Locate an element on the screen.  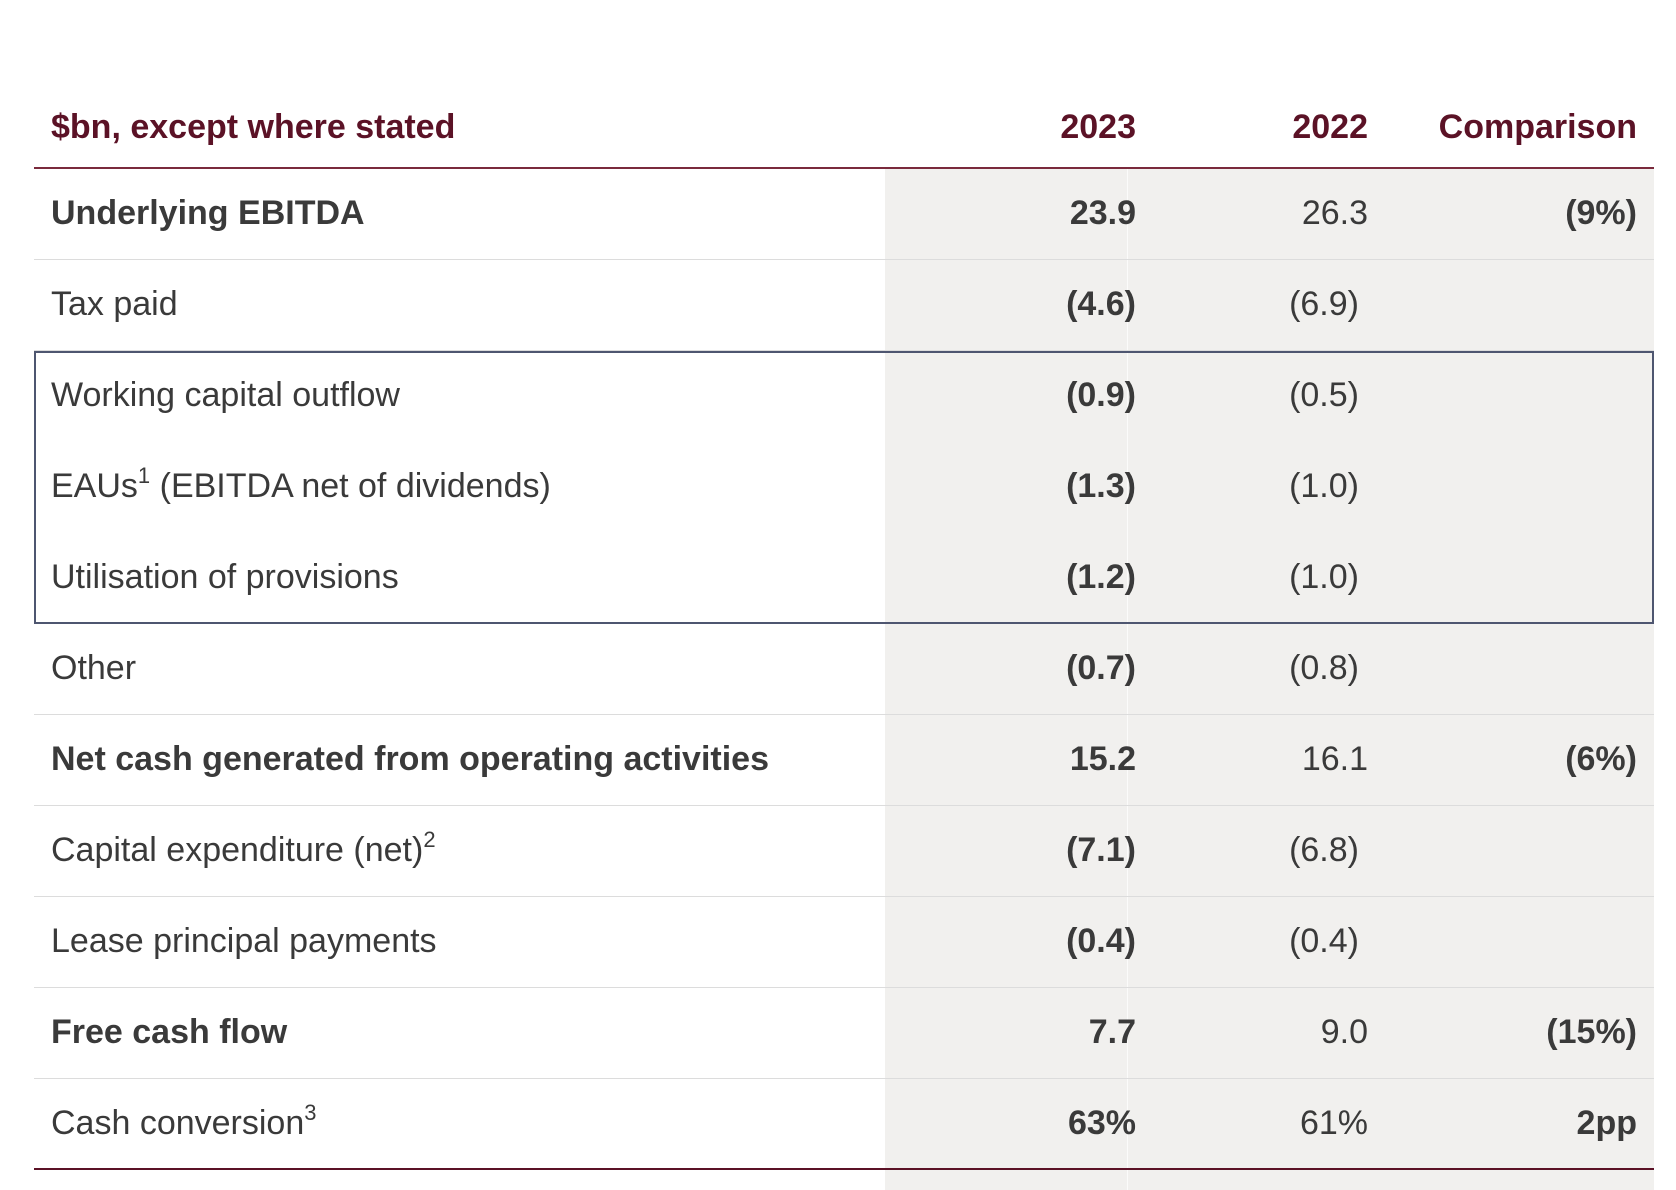
value-comparison: (9%) is located at coordinates (1528, 214).